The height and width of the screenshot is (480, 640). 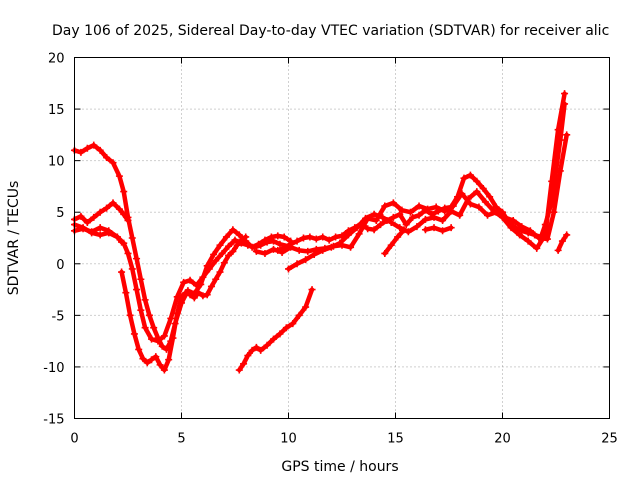 What do you see at coordinates (56, 59) in the screenshot?
I see `y-tick-label: 20` at bounding box center [56, 59].